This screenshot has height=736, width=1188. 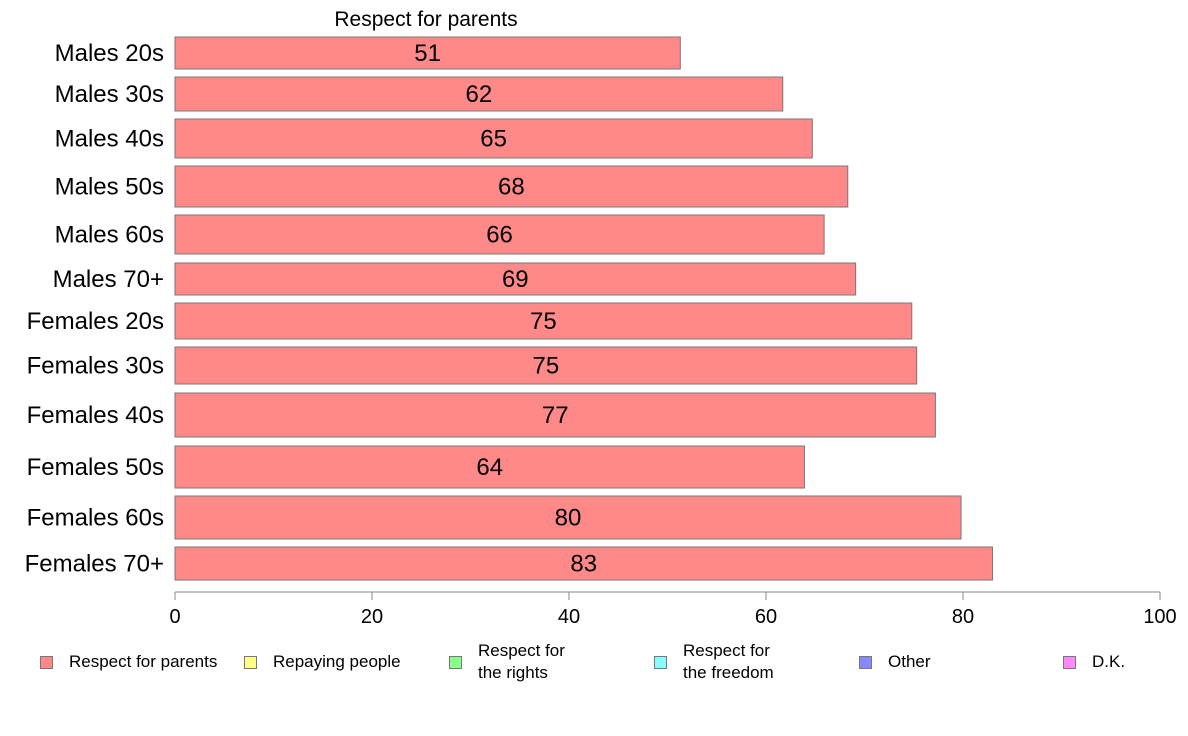 What do you see at coordinates (109, 187) in the screenshot?
I see `category-label: Males 50s` at bounding box center [109, 187].